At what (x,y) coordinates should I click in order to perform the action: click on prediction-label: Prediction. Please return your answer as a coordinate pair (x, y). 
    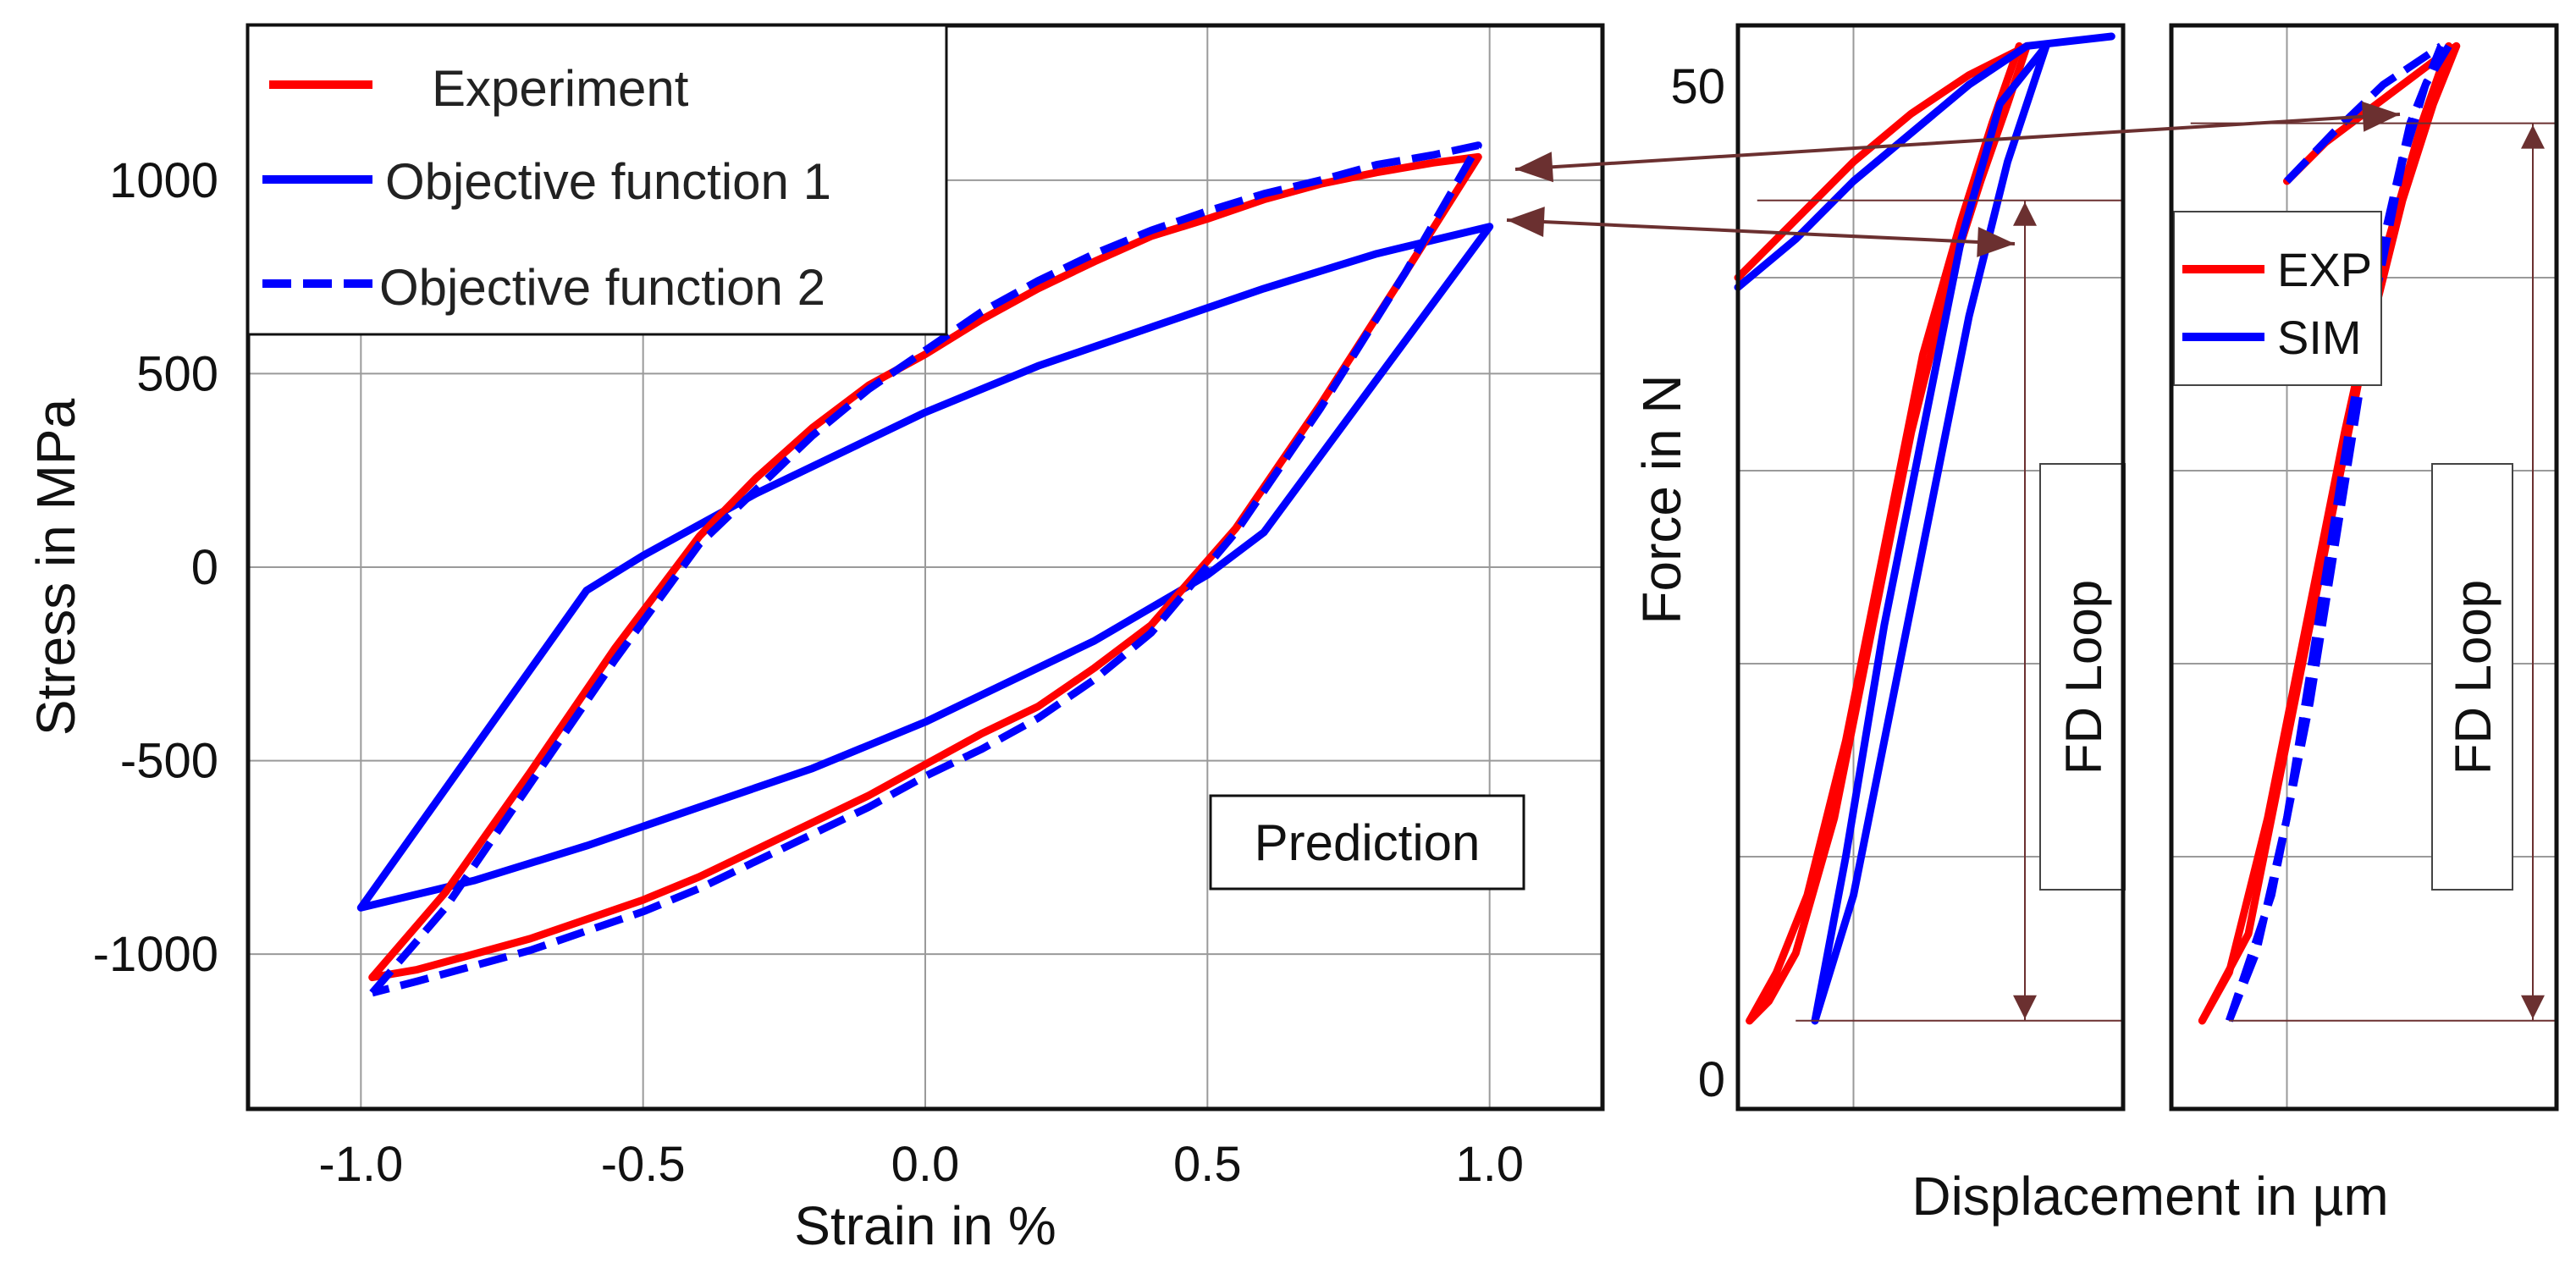
    Looking at the image, I should click on (1368, 842).